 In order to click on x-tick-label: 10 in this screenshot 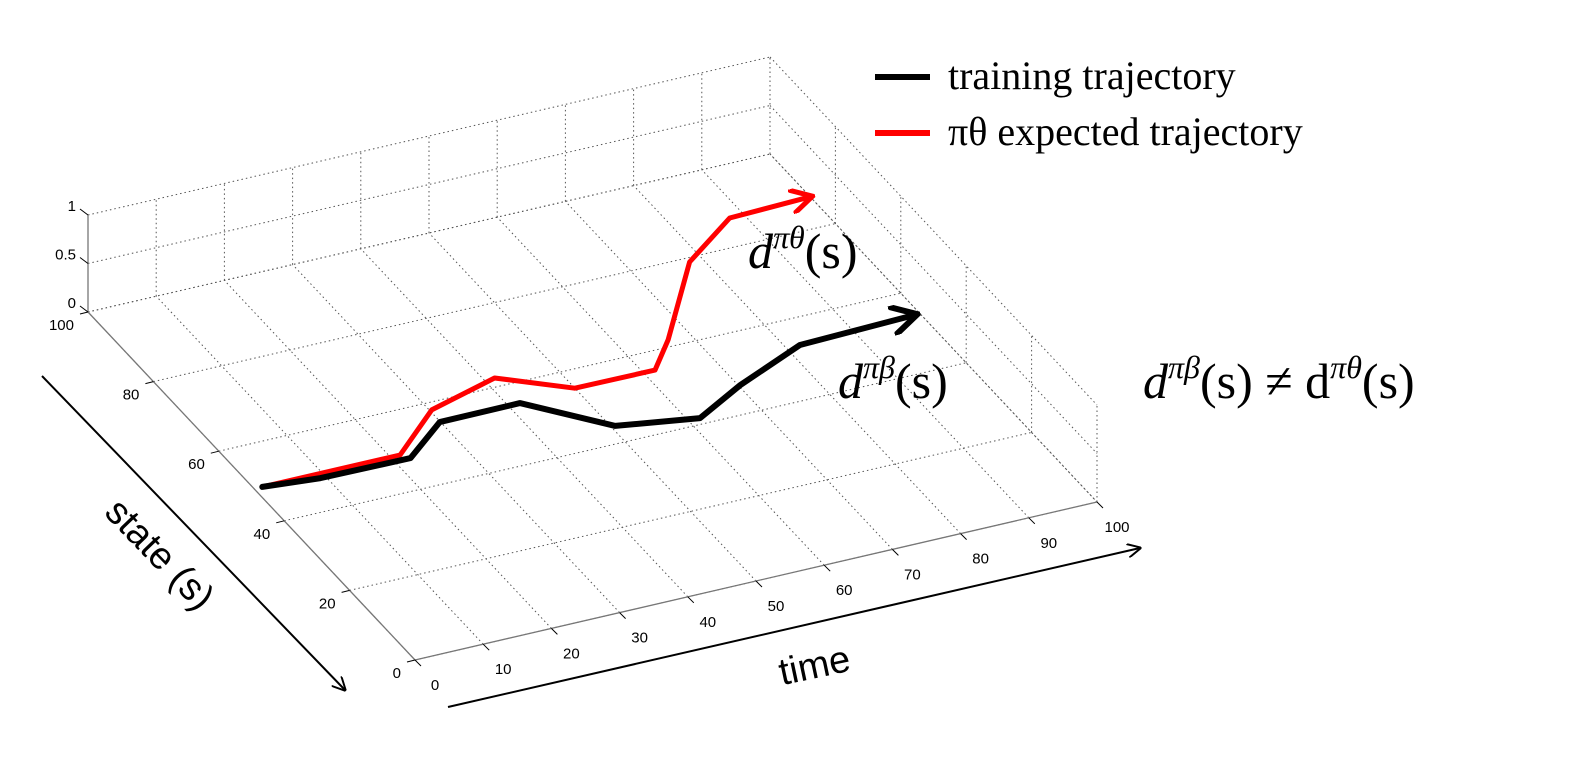, I will do `click(503, 669)`.